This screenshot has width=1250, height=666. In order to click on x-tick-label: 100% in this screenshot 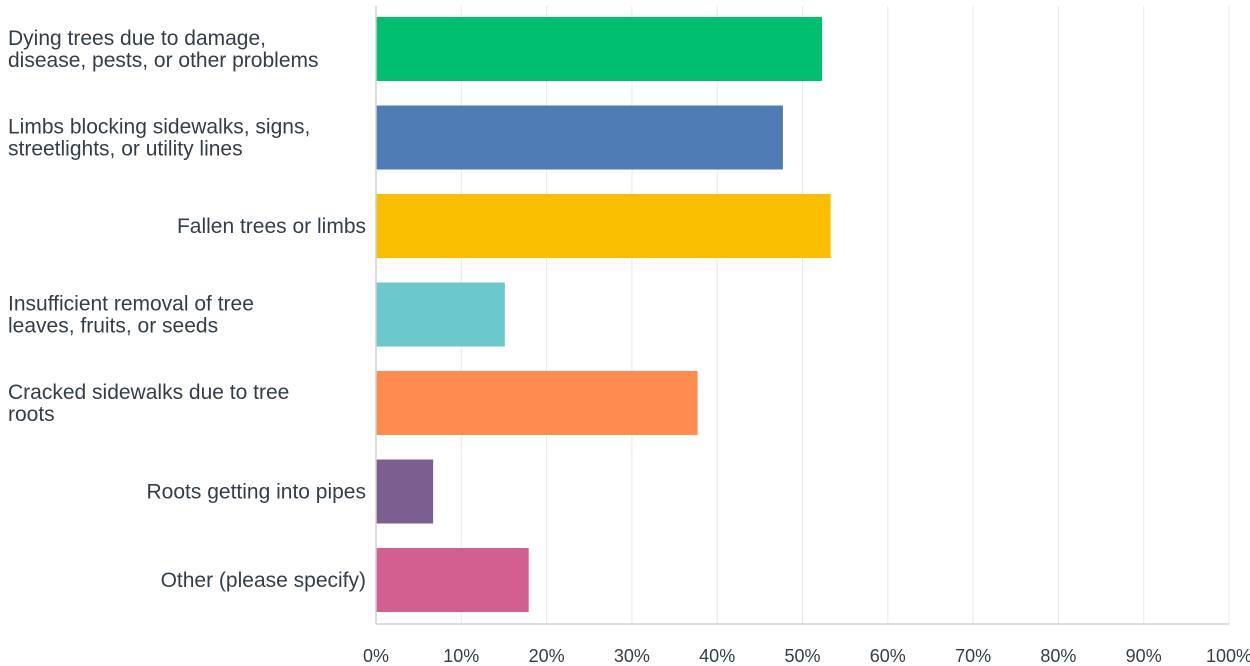, I will do `click(1228, 656)`.